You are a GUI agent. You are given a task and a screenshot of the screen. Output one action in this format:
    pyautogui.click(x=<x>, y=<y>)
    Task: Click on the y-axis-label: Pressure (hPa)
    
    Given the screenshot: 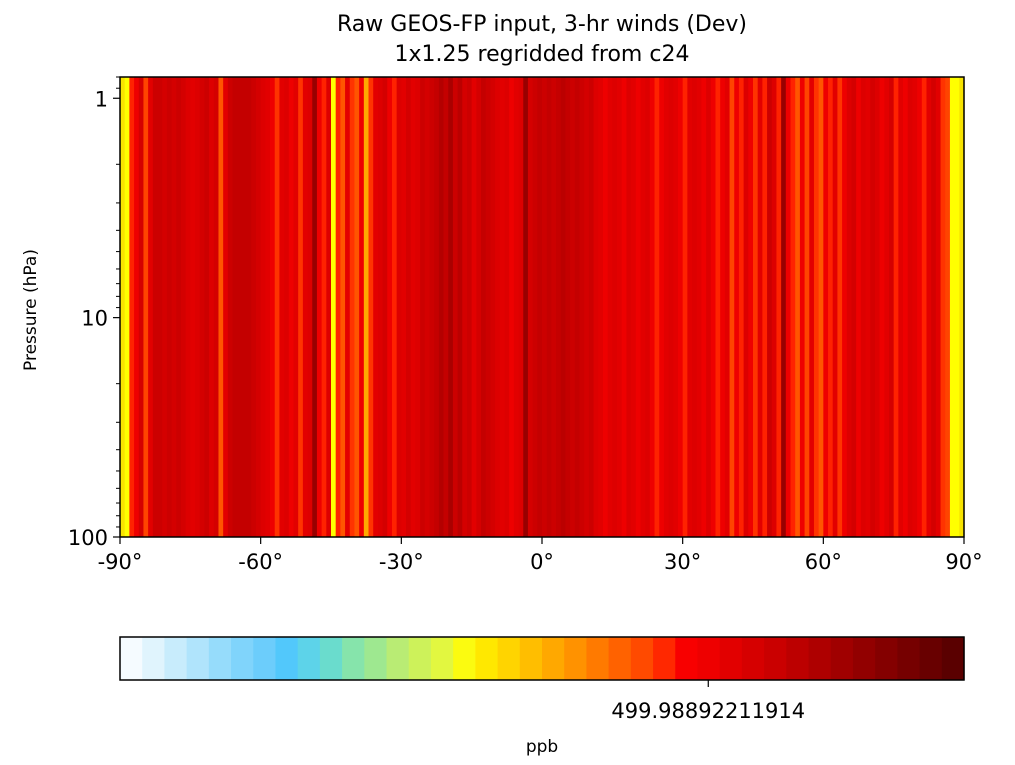 What is the action you would take?
    pyautogui.click(x=31, y=310)
    